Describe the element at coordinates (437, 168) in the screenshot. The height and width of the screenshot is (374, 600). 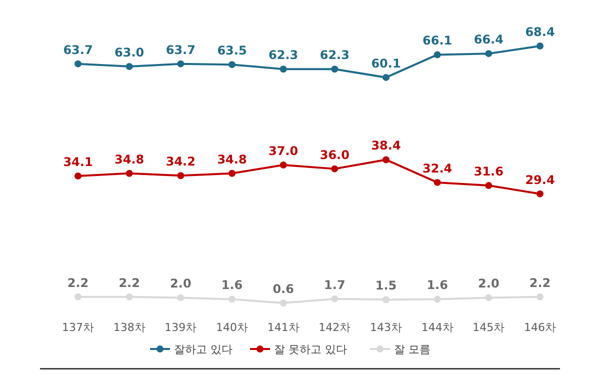
I see `data-label: 32.4` at that location.